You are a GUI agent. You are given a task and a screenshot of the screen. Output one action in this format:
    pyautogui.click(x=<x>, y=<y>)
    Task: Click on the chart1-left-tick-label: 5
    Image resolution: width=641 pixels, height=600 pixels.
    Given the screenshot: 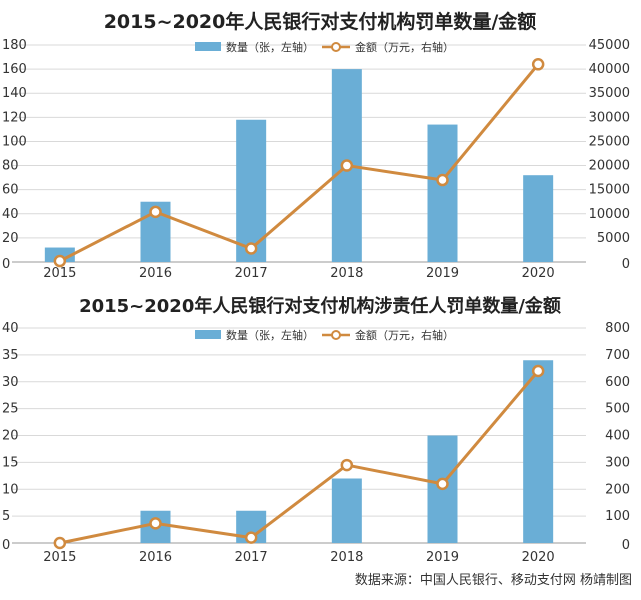 What is the action you would take?
    pyautogui.click(x=6, y=516)
    